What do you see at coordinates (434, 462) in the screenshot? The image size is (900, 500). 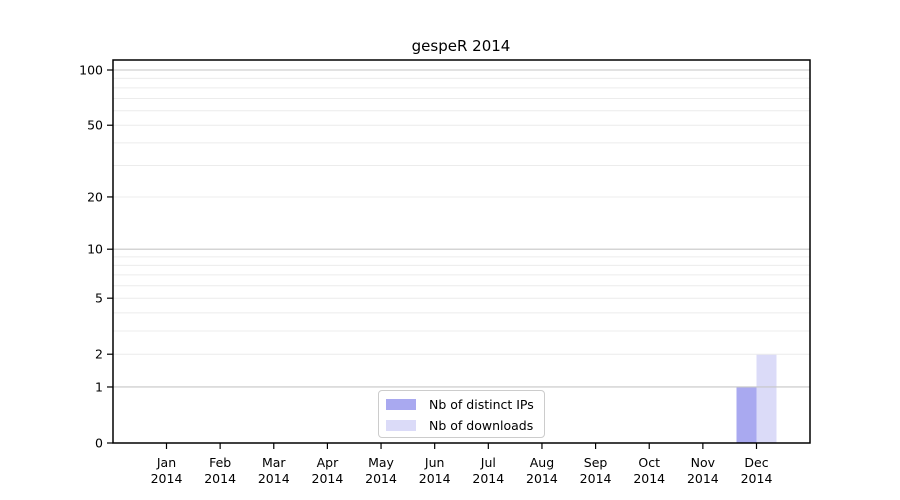 I see `x-tick-label-month: Jun` at bounding box center [434, 462].